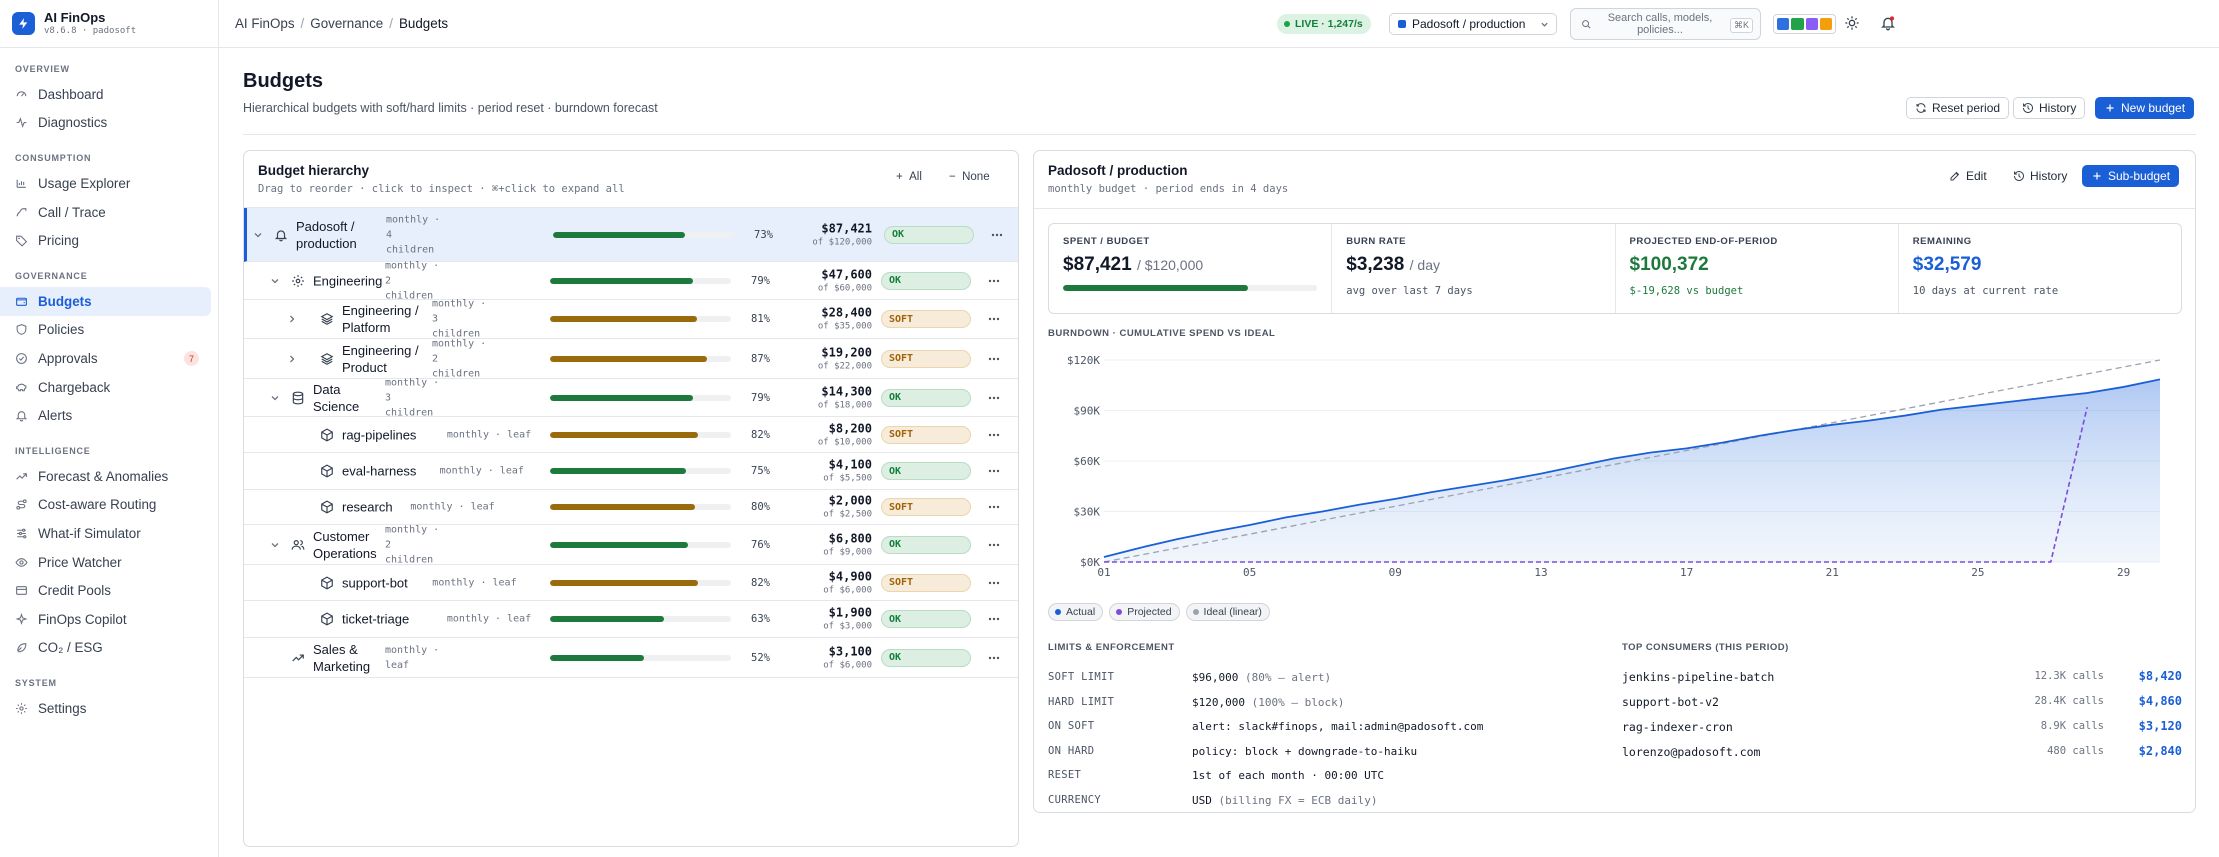 The height and width of the screenshot is (857, 2219). What do you see at coordinates (105, 358) in the screenshot?
I see `sidebar-item-approvals: Approvals 7` at bounding box center [105, 358].